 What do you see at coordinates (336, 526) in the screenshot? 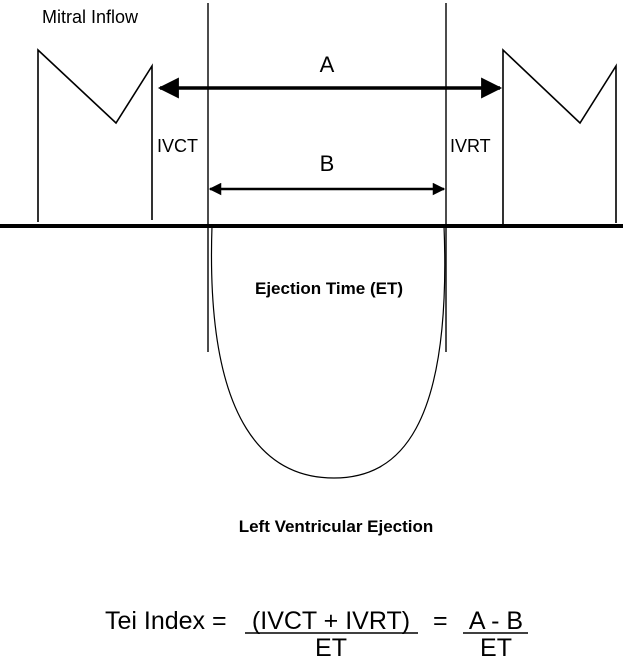
I see `lv-ejection-label: Left Ventricular Ejection` at bounding box center [336, 526].